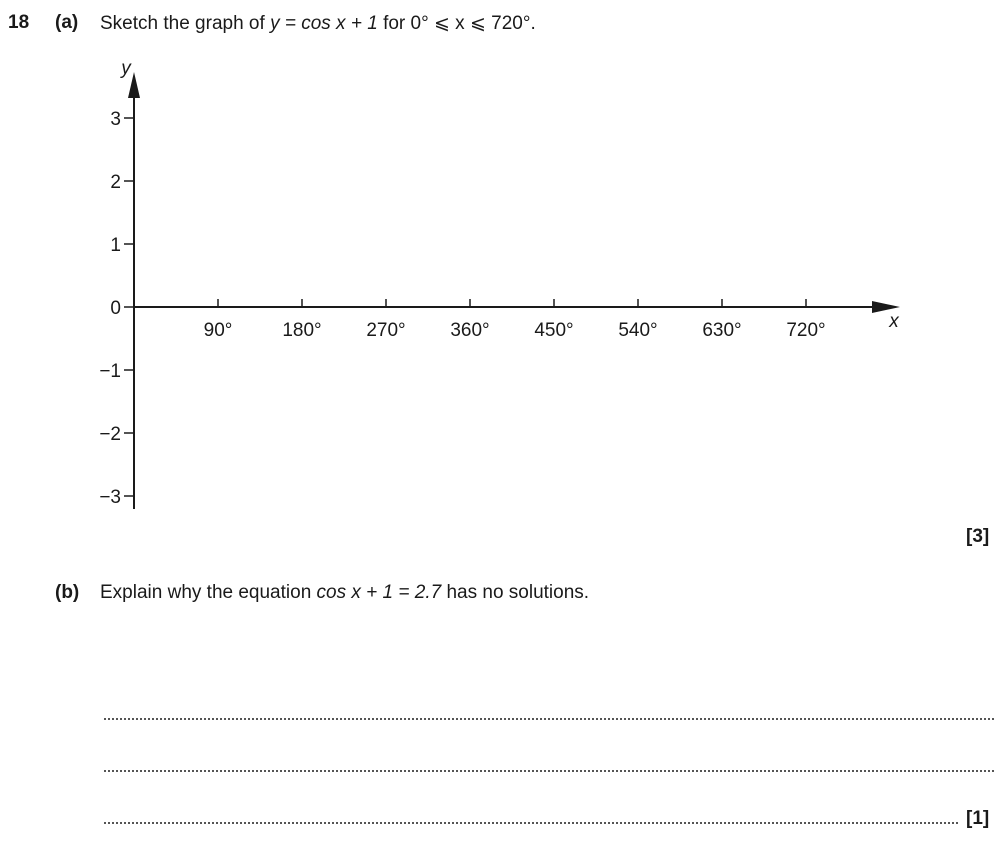 Image resolution: width=1008 pixels, height=856 pixels. What do you see at coordinates (110, 497) in the screenshot?
I see `y-tick-label: −3` at bounding box center [110, 497].